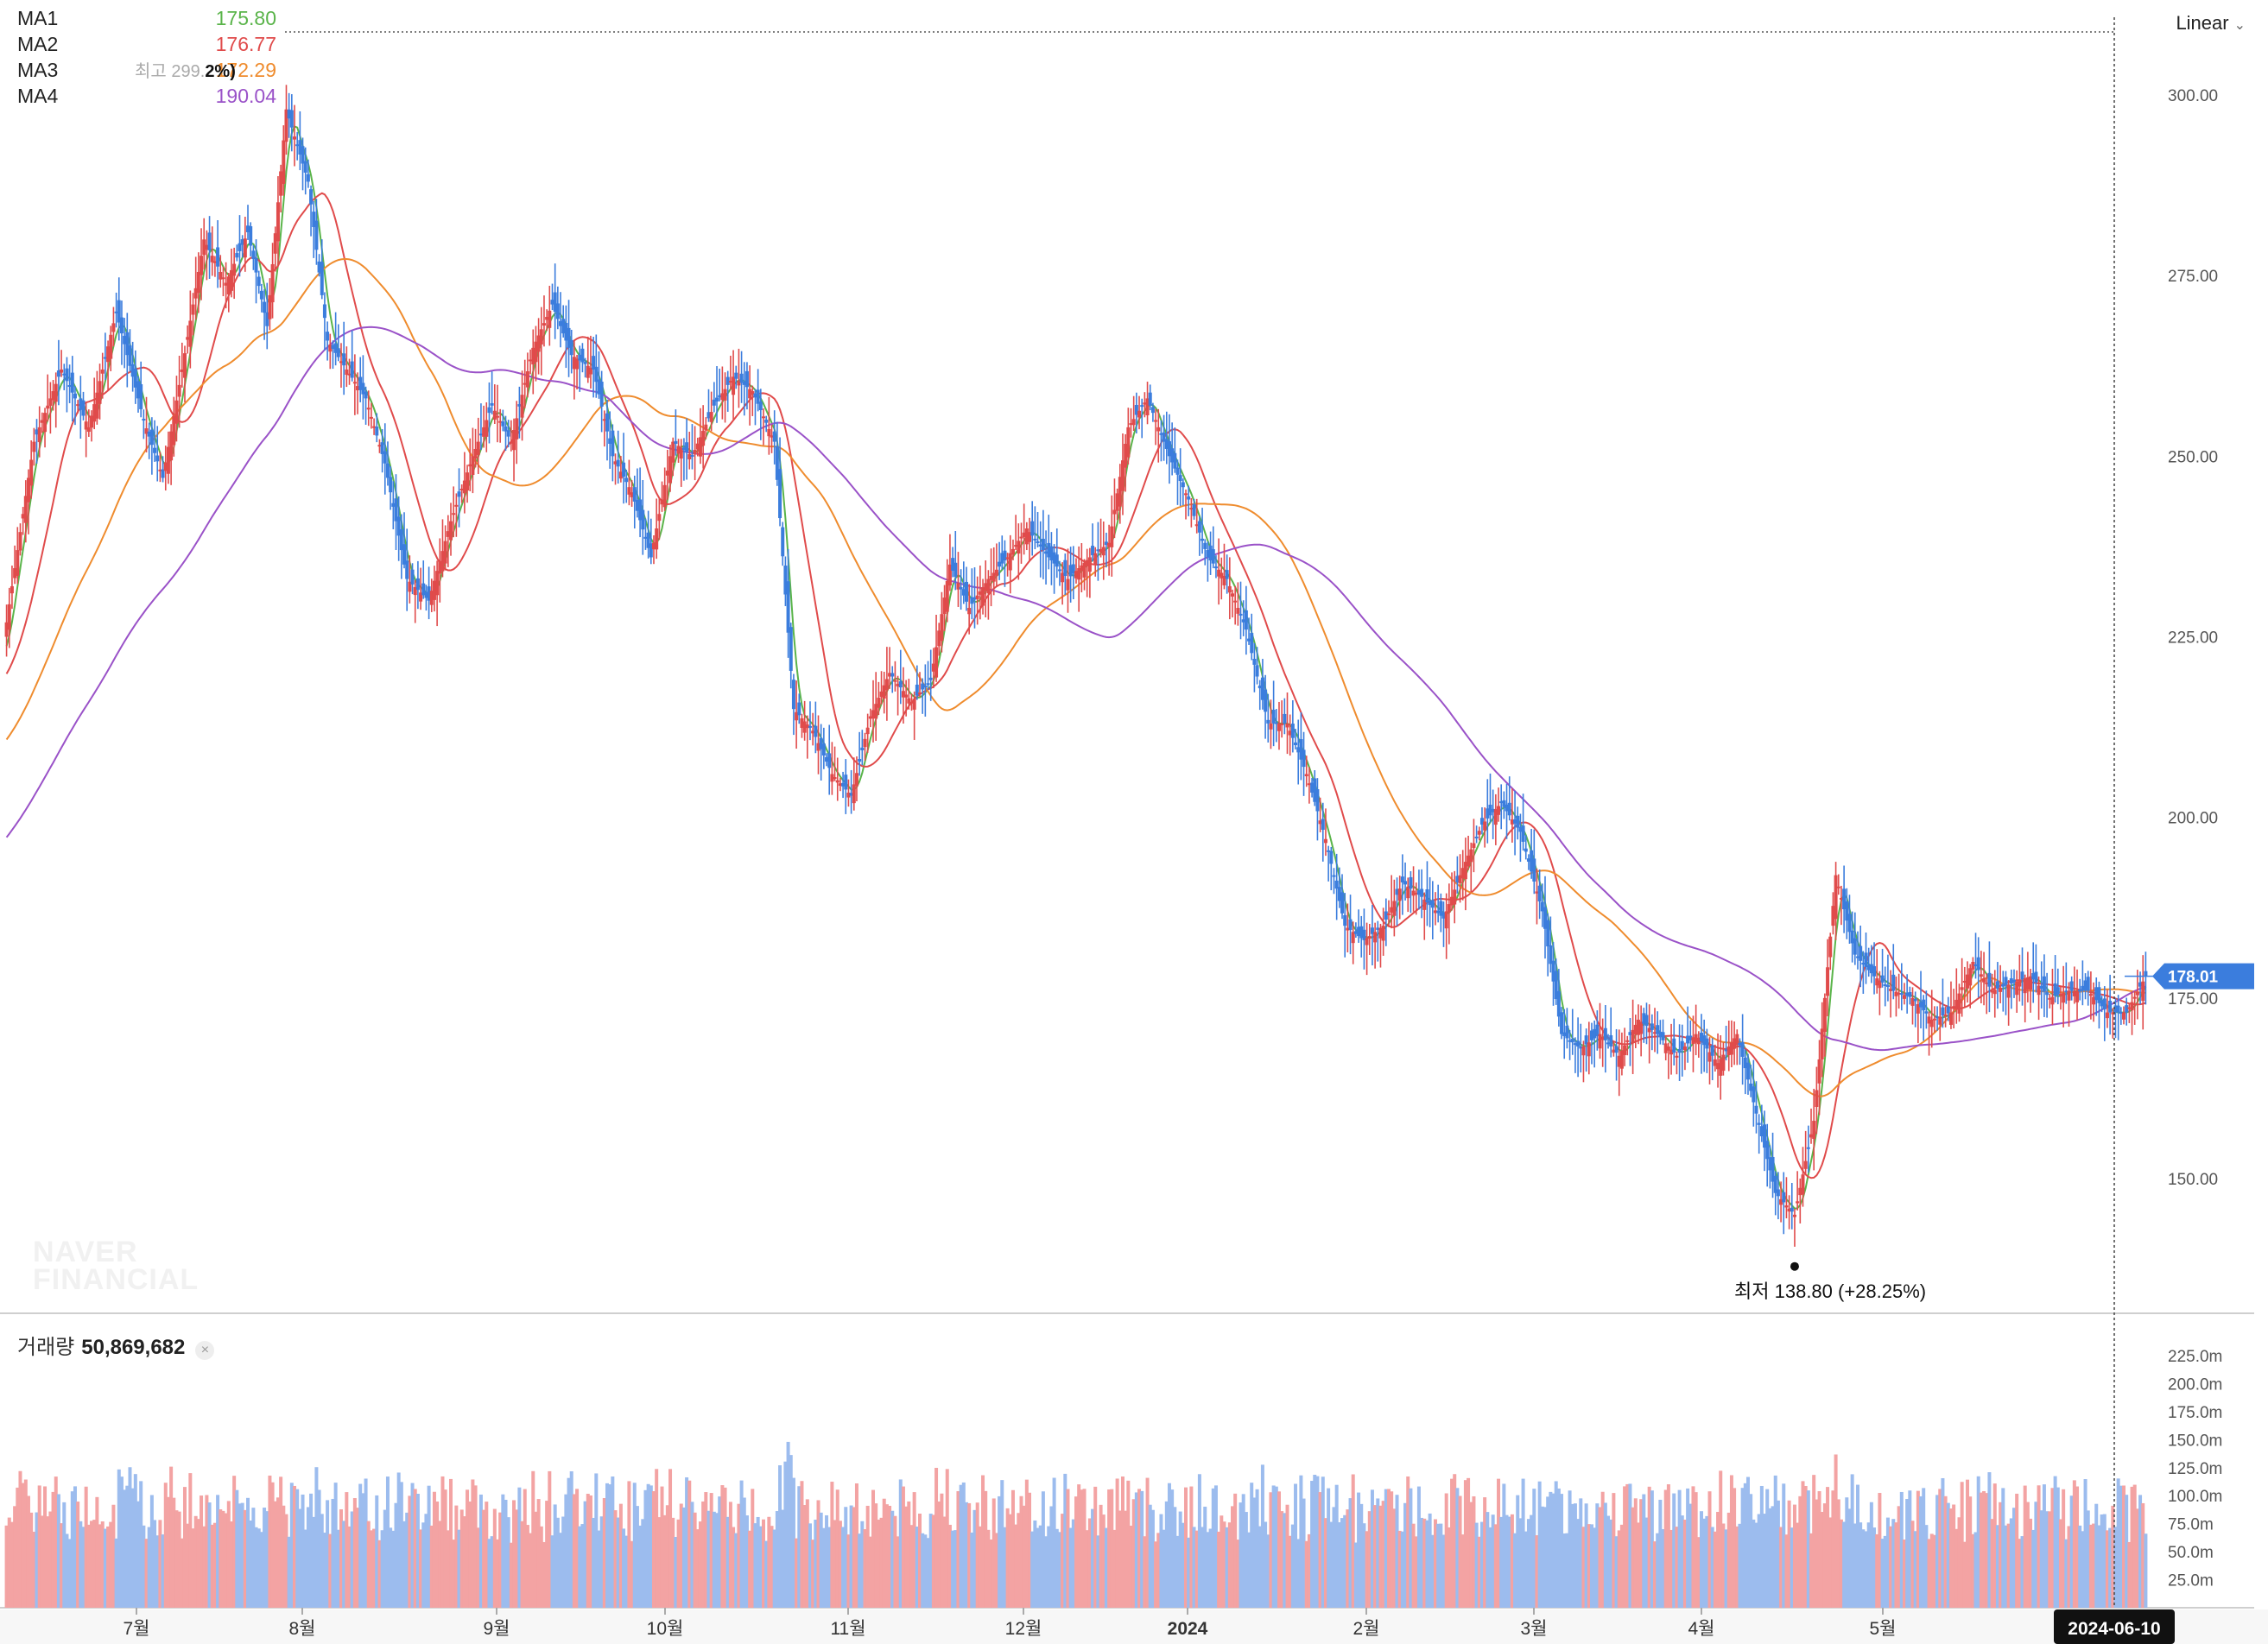 This screenshot has height=1644, width=2268. Describe the element at coordinates (205, 1350) in the screenshot. I see `close-icon: ×` at that location.